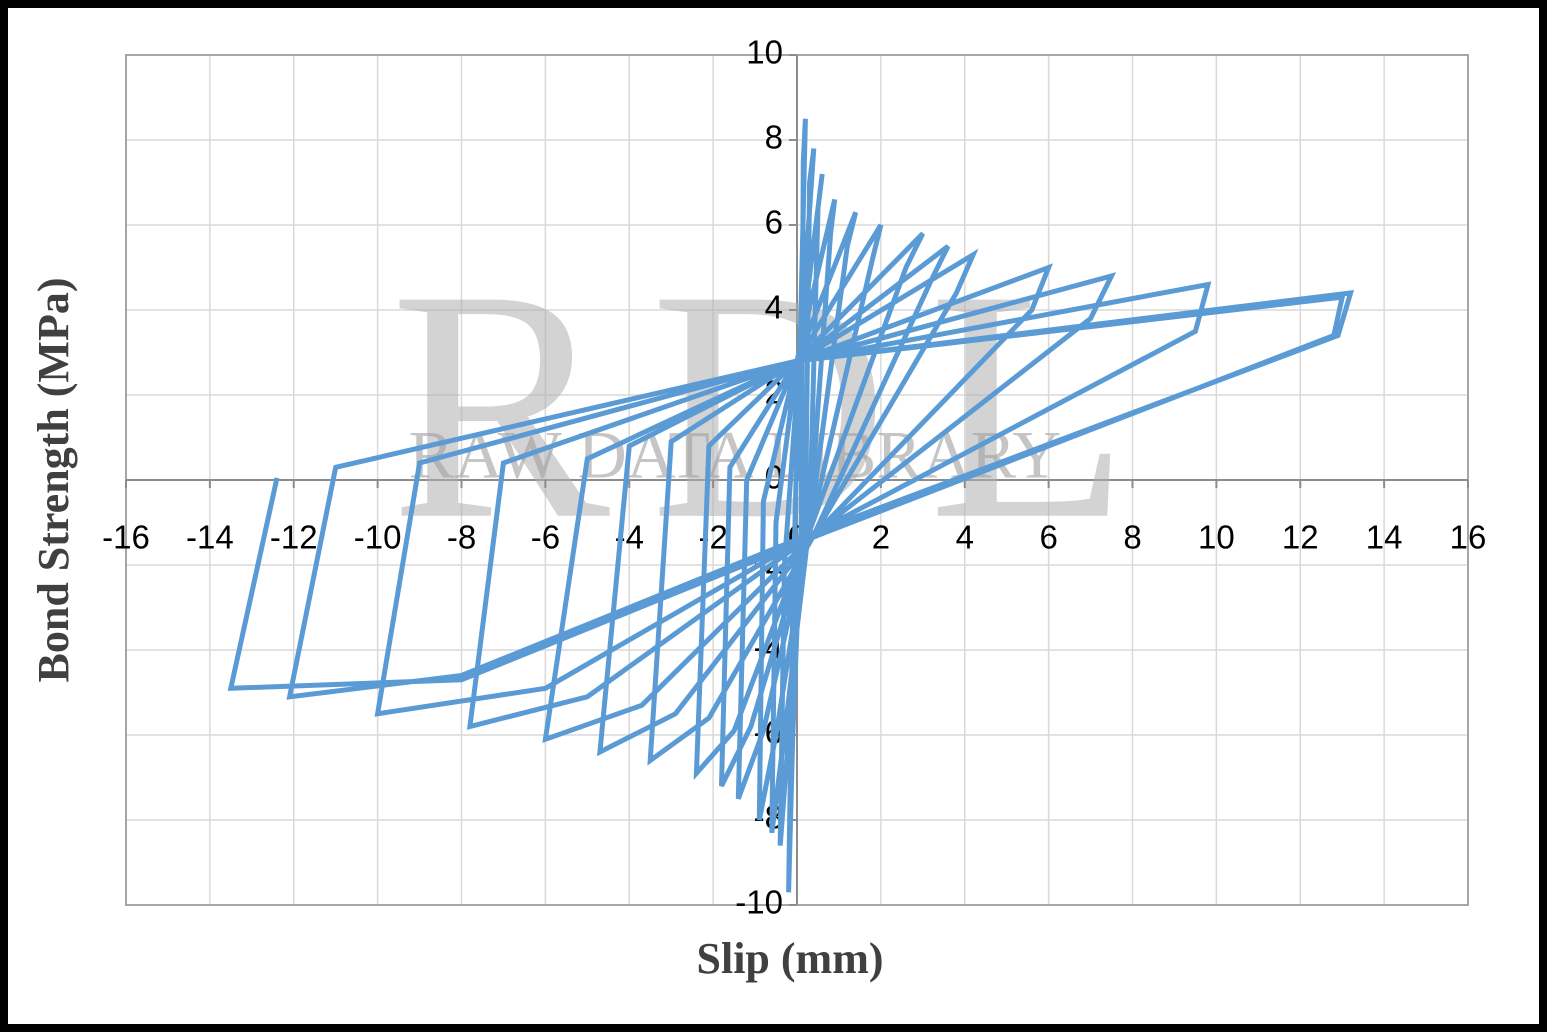 This screenshot has height=1032, width=1547. Describe the element at coordinates (210, 537) in the screenshot. I see `x-tick-label: -14` at that location.